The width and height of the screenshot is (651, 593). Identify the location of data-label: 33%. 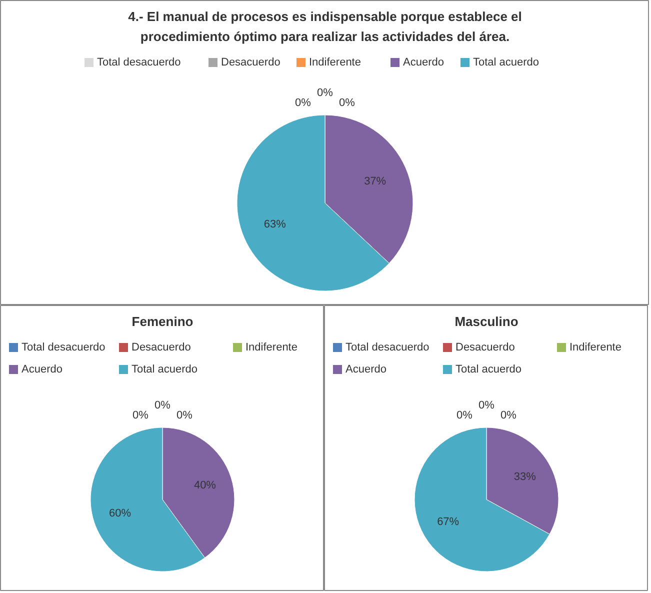
(525, 476).